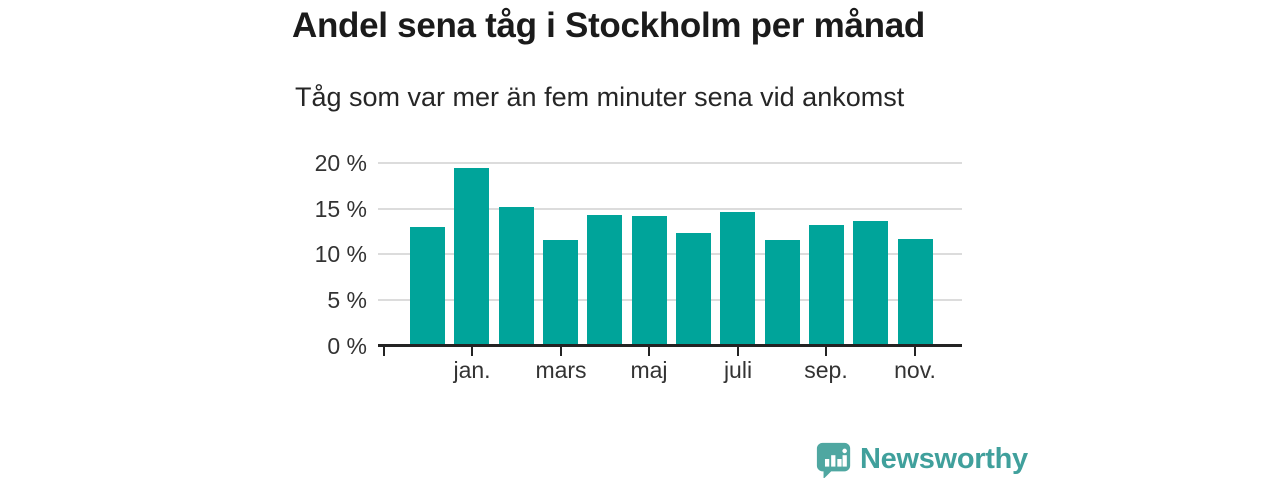  What do you see at coordinates (340, 254) in the screenshot?
I see `y-axis-tick-label: 10 %` at bounding box center [340, 254].